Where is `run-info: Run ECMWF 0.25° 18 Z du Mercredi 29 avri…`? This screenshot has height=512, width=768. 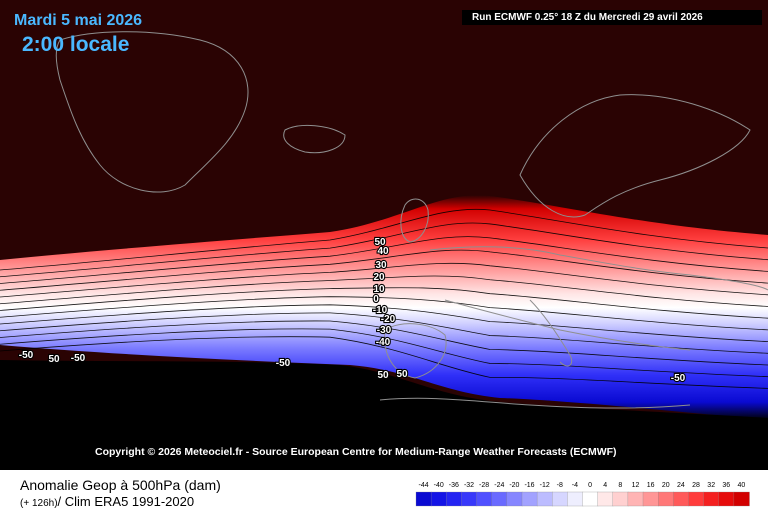
run-info: Run ECMWF 0.25° 18 Z du Mercredi 29 avri… is located at coordinates (612, 17).